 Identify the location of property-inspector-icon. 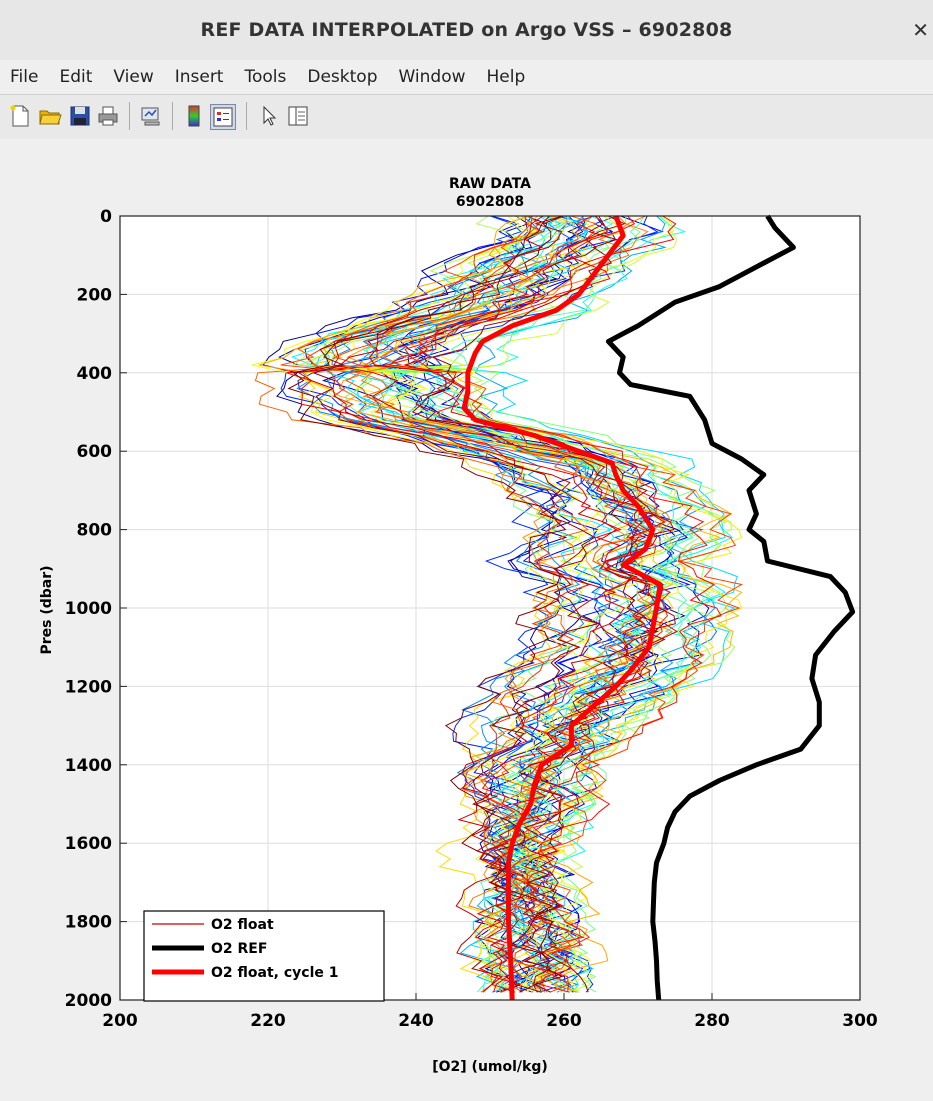
(298, 116).